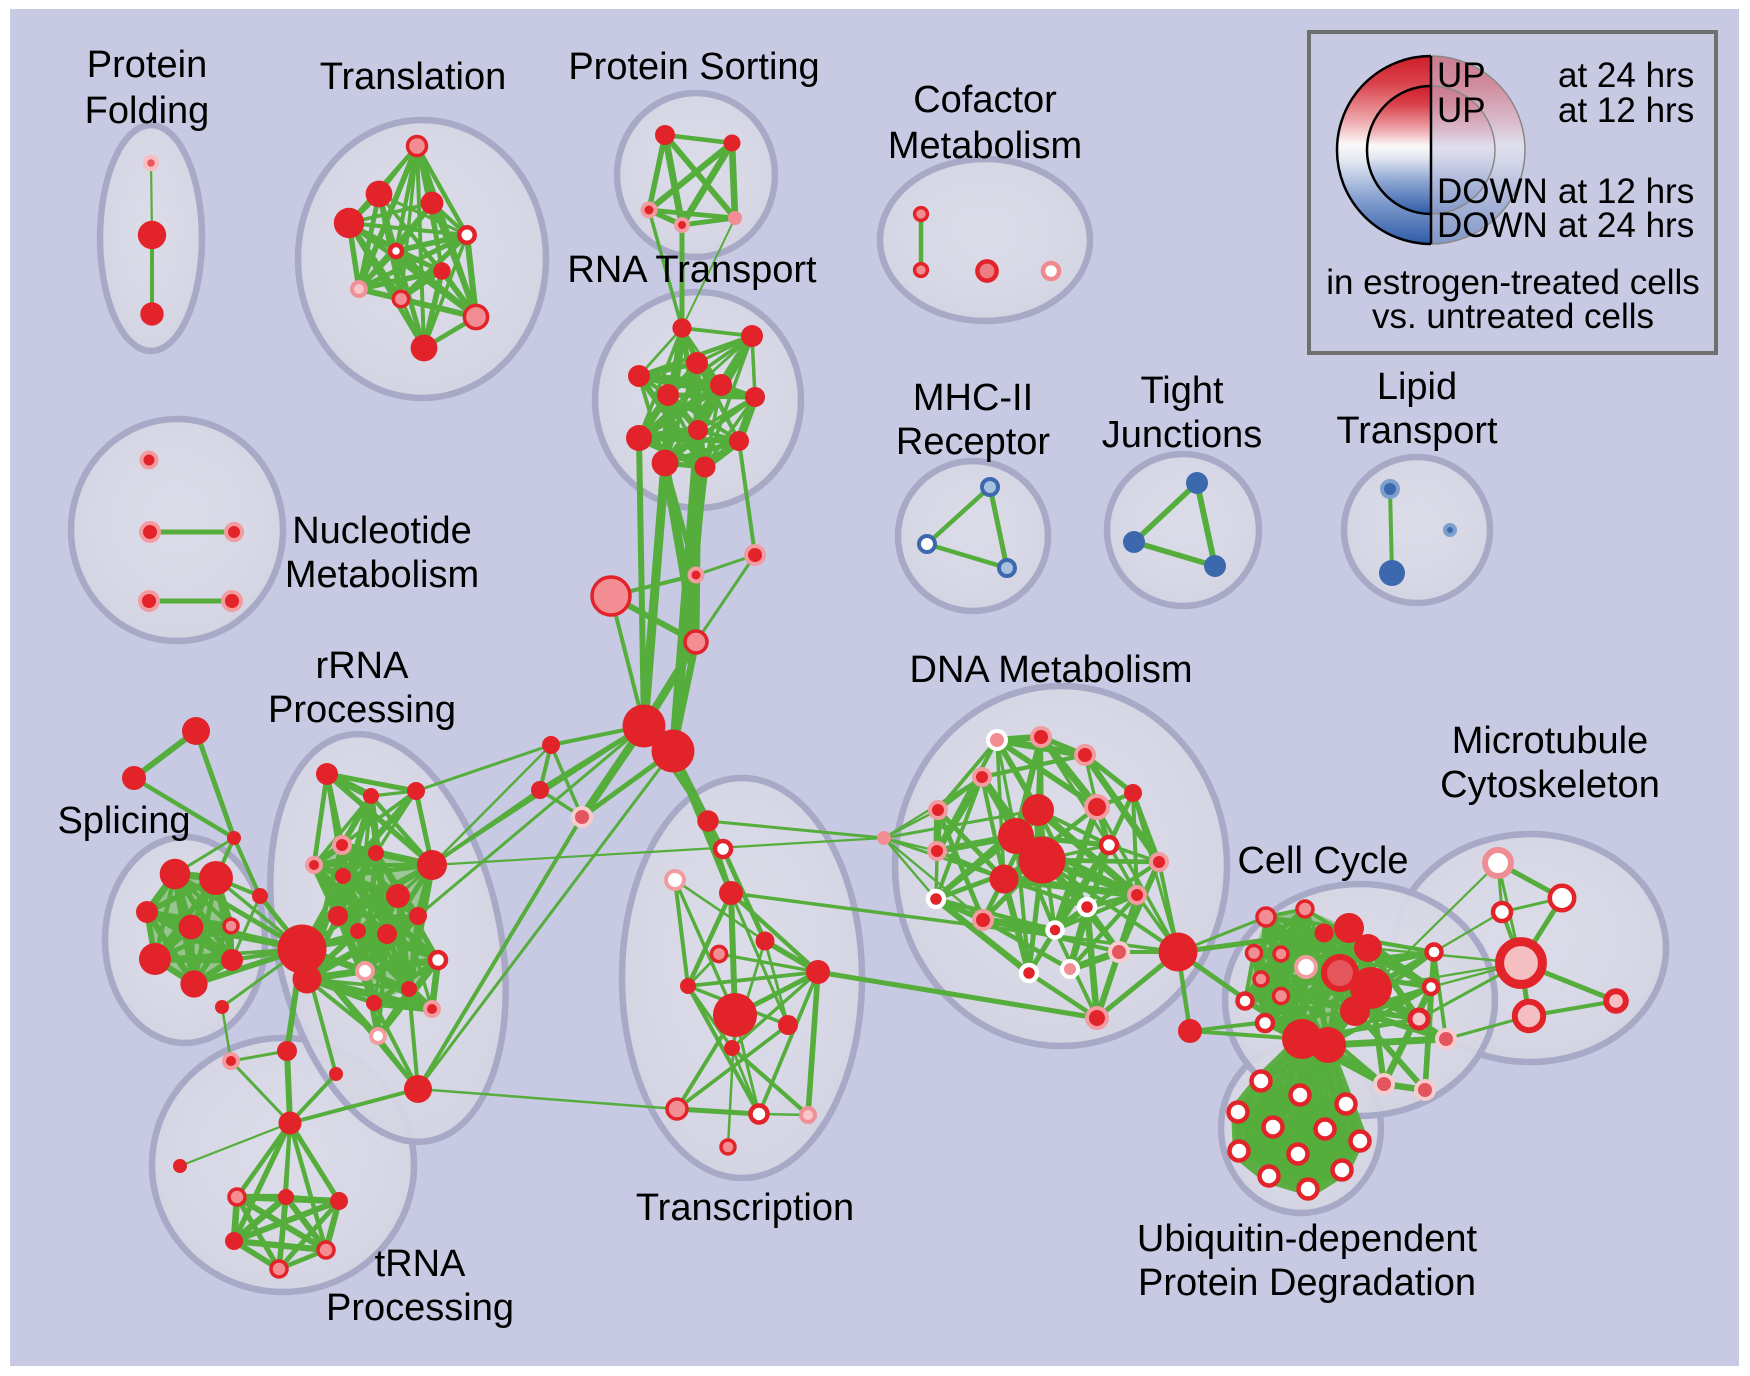 The image size is (1750, 1376). What do you see at coordinates (382, 531) in the screenshot?
I see `svg-text: Nucleotide` at bounding box center [382, 531].